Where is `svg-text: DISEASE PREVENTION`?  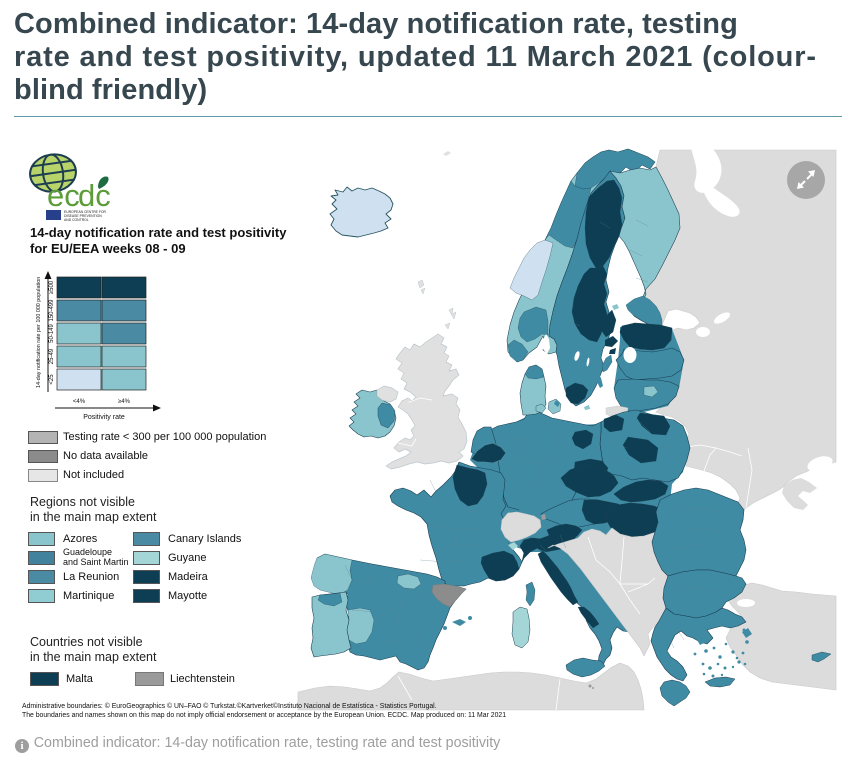
svg-text: DISEASE PREVENTION is located at coordinates (83, 216).